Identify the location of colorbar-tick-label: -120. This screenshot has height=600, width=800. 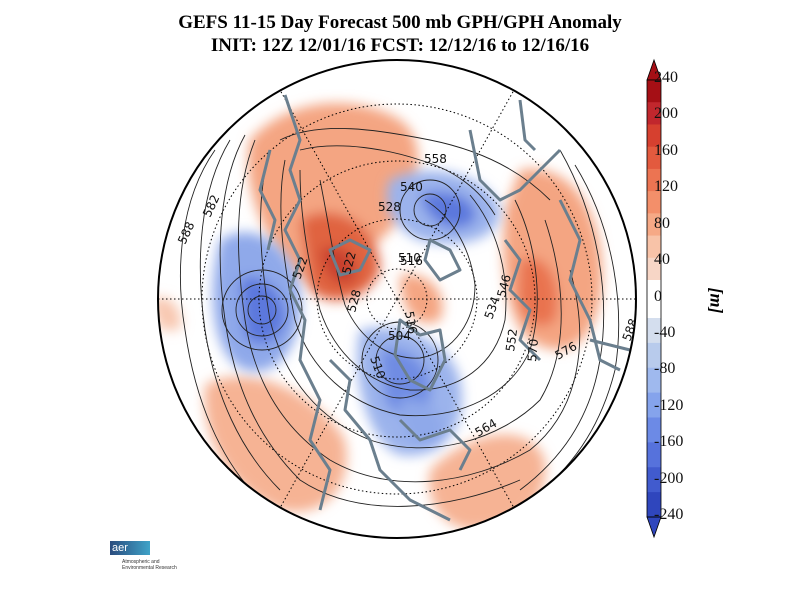
(669, 405).